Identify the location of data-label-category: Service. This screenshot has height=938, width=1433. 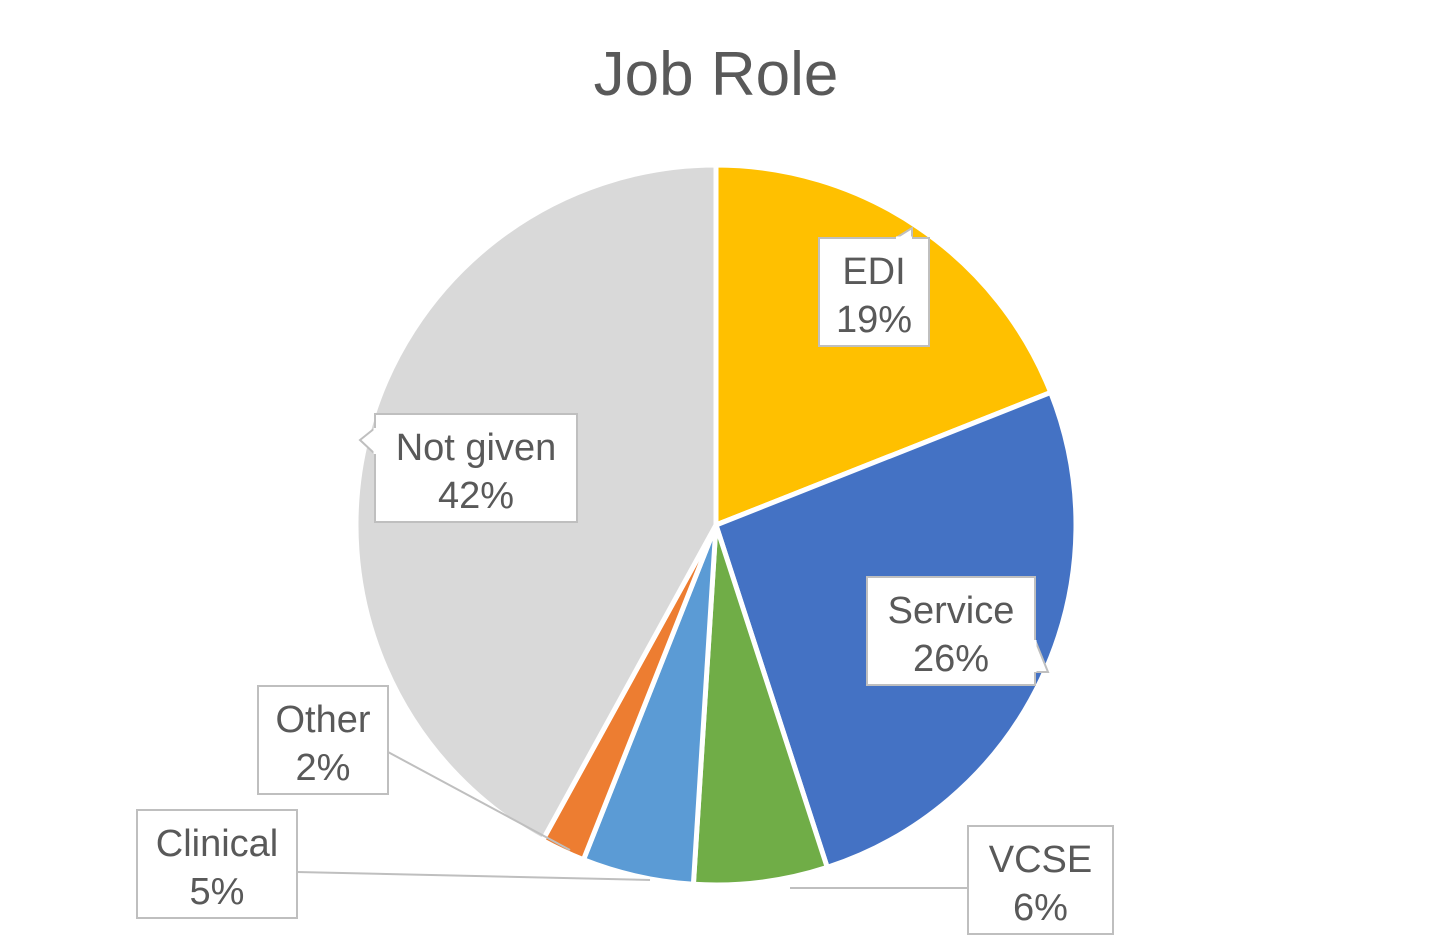
(951, 611).